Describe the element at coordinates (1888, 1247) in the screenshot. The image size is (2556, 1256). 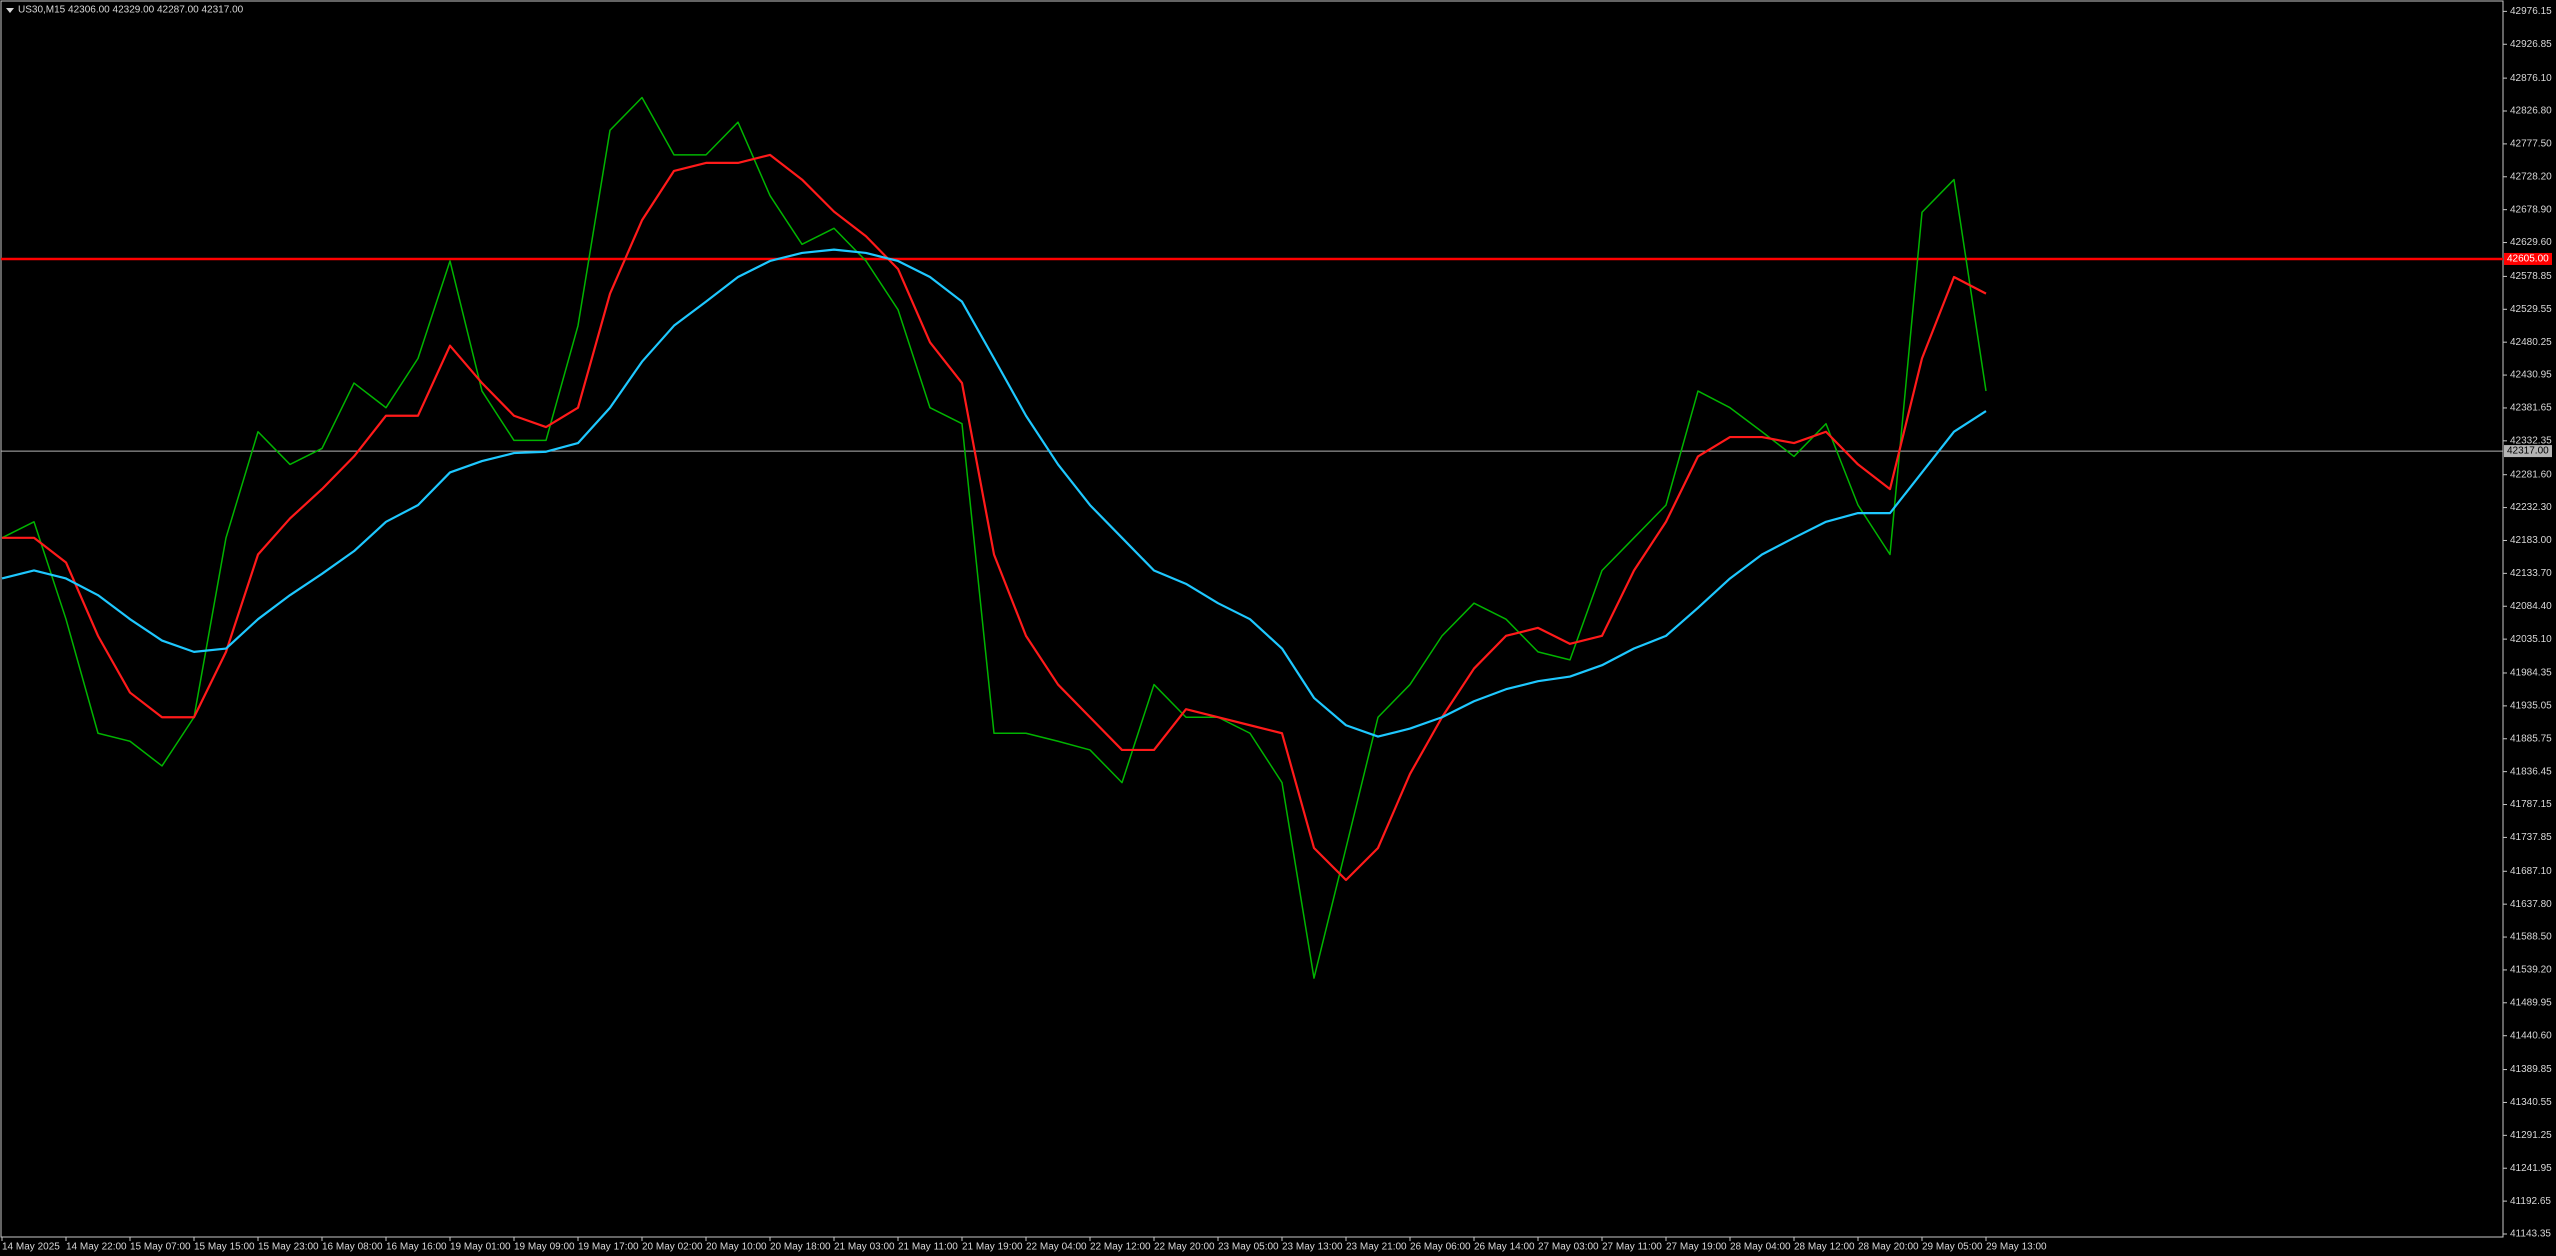
I see `x-tick-label: 28 May 20:00` at that location.